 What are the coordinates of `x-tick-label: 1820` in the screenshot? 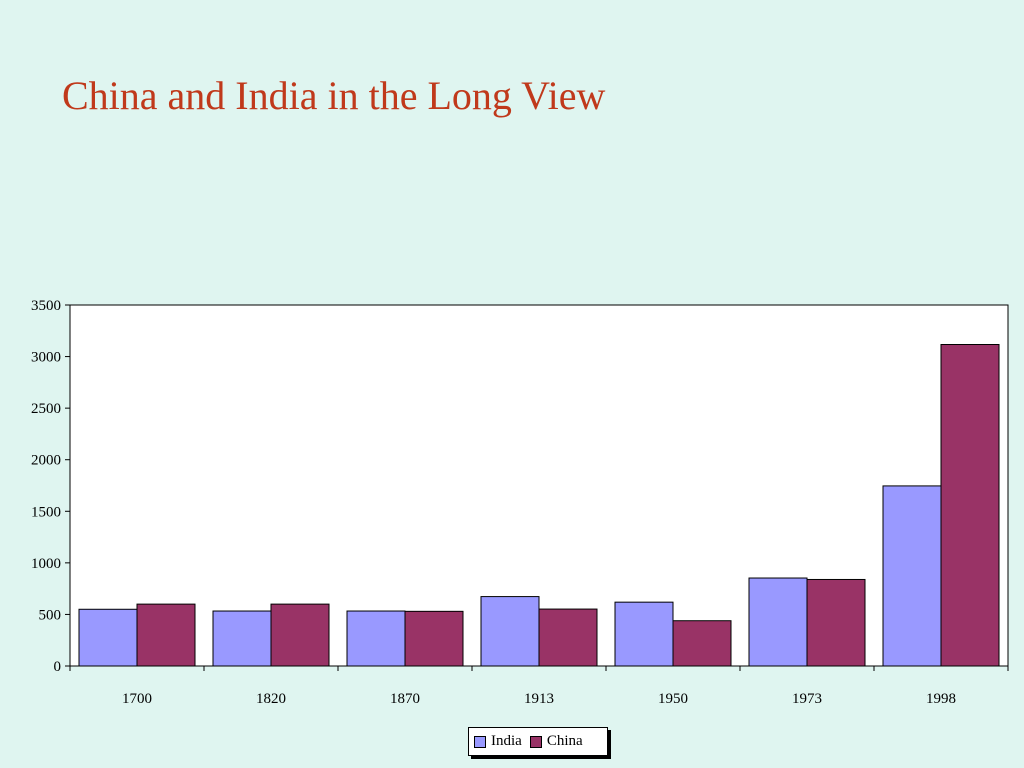 It's located at (271, 699).